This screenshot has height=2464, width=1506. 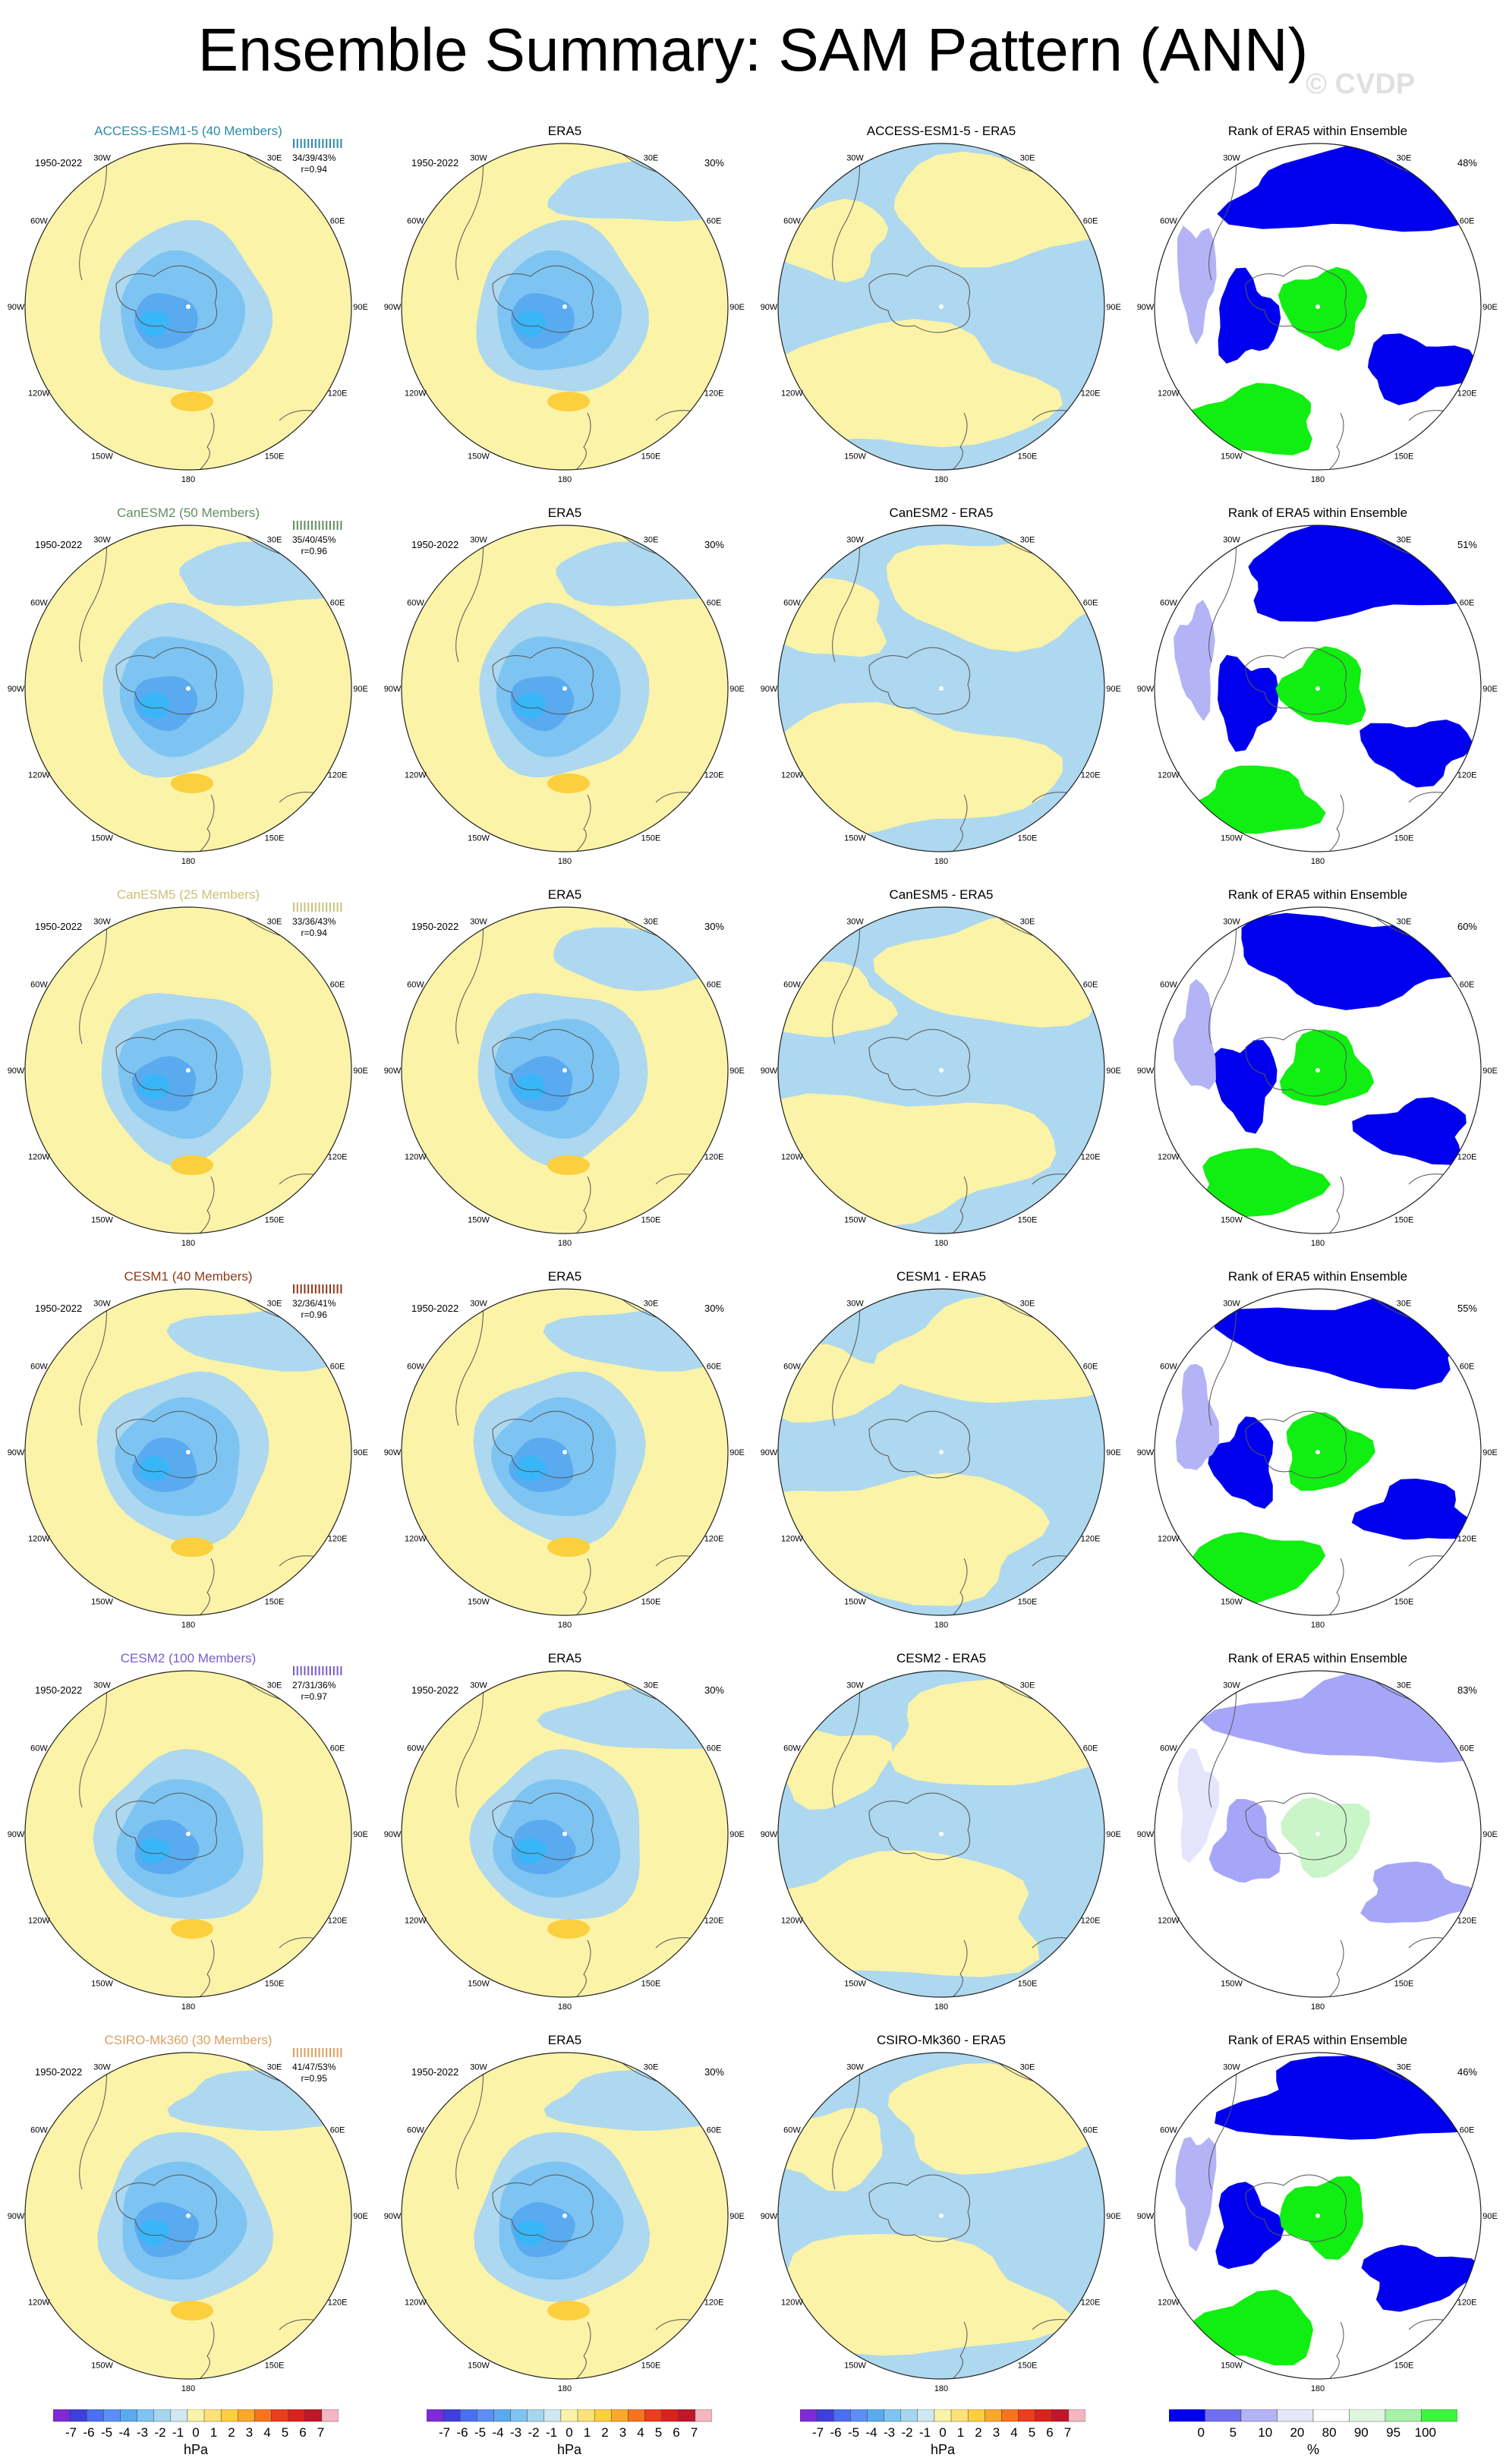 I want to click on longitude-label: 150E, so click(x=1404, y=1220).